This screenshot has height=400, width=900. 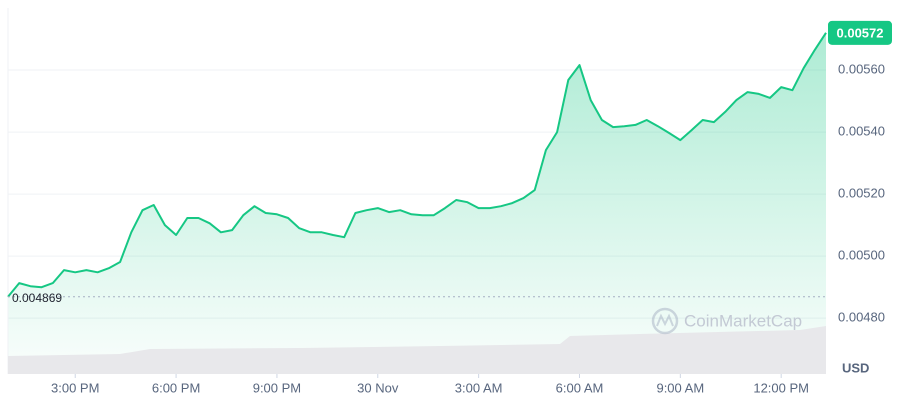 What do you see at coordinates (378, 387) in the screenshot?
I see `x-tick-label: 30 Nov` at bounding box center [378, 387].